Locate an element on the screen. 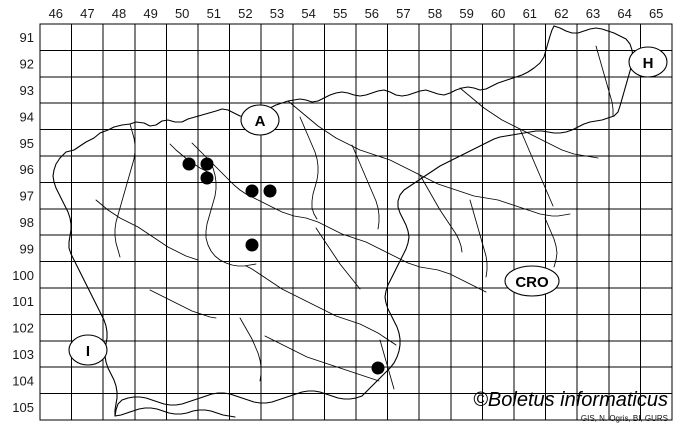 This screenshot has height=436, width=680. country-code-label: CRO is located at coordinates (532, 282).